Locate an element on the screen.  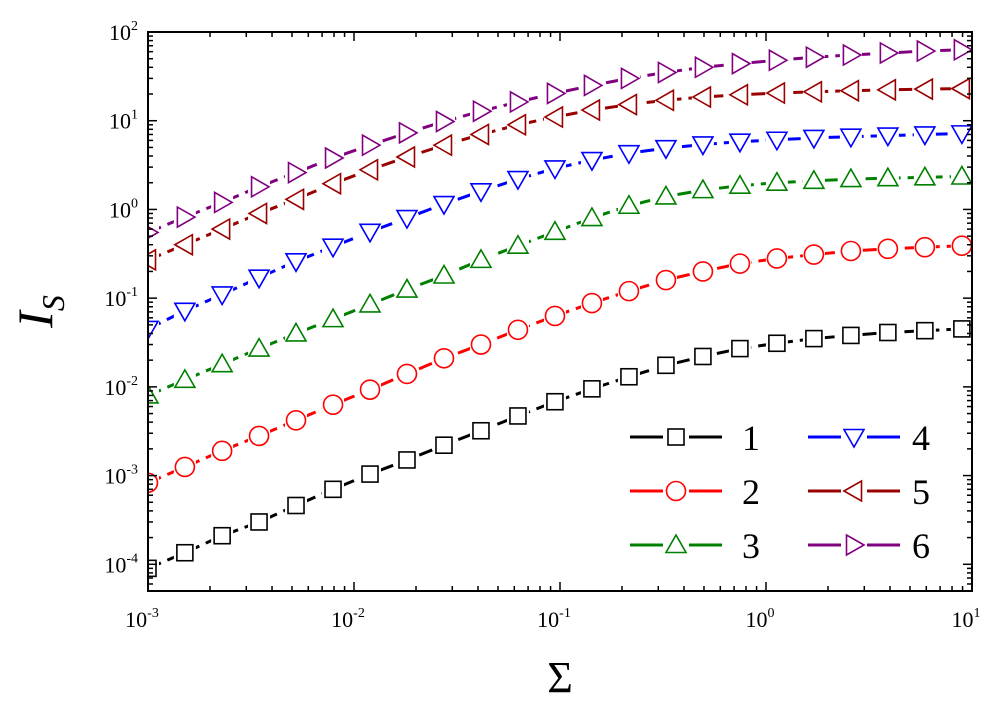
legend-label: 2 is located at coordinates (751, 492).